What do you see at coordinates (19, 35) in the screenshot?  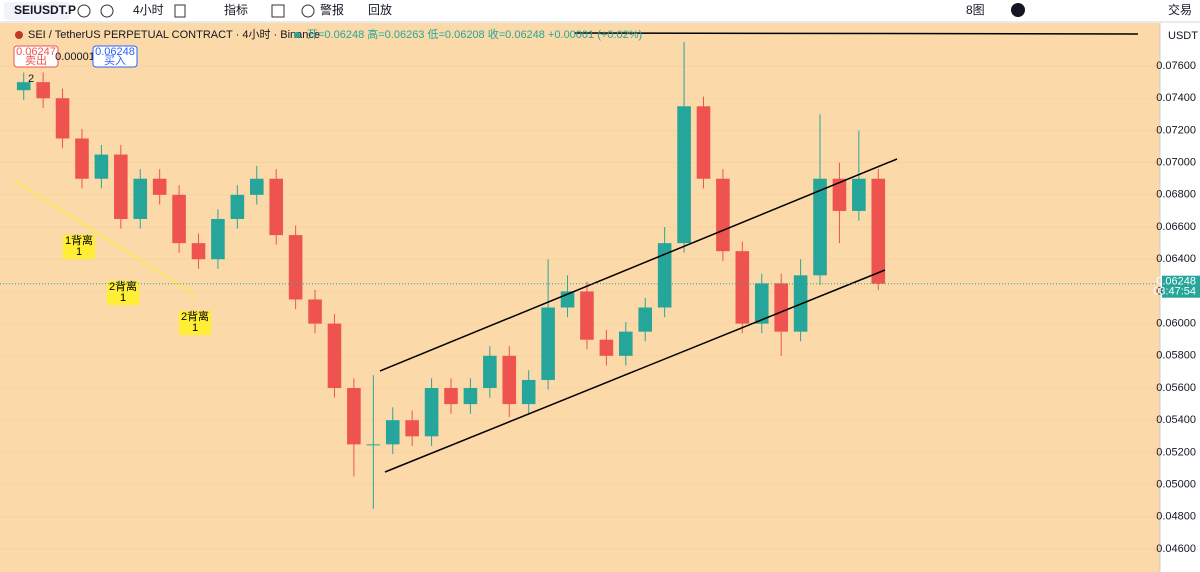 I see `symbol-logo` at bounding box center [19, 35].